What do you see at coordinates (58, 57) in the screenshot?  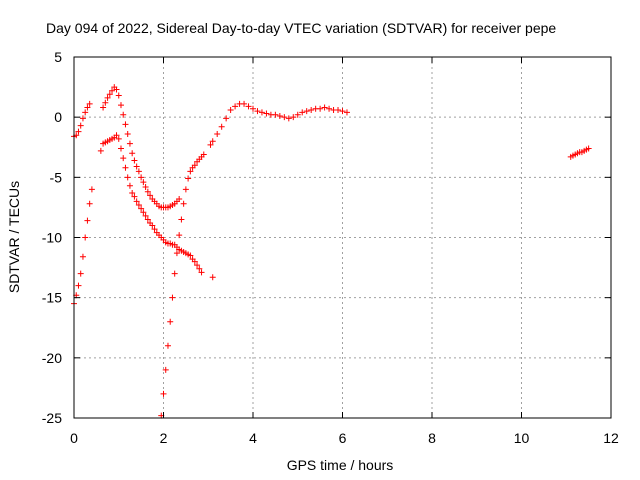 I see `y-tick-label: 5` at bounding box center [58, 57].